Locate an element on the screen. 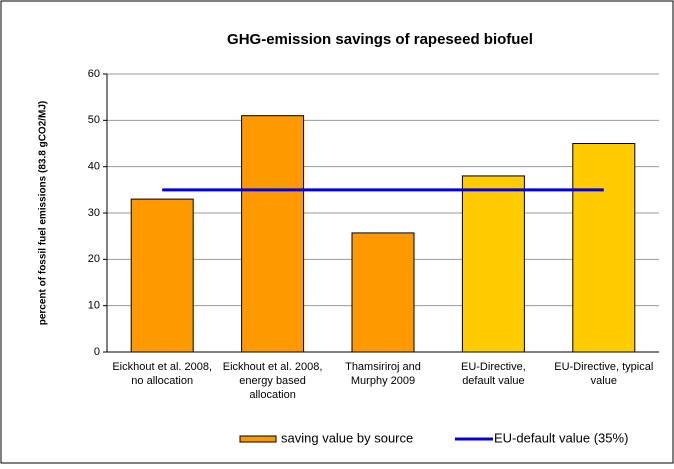 The image size is (674, 469). y-tick-label: 20 is located at coordinates (94, 259).